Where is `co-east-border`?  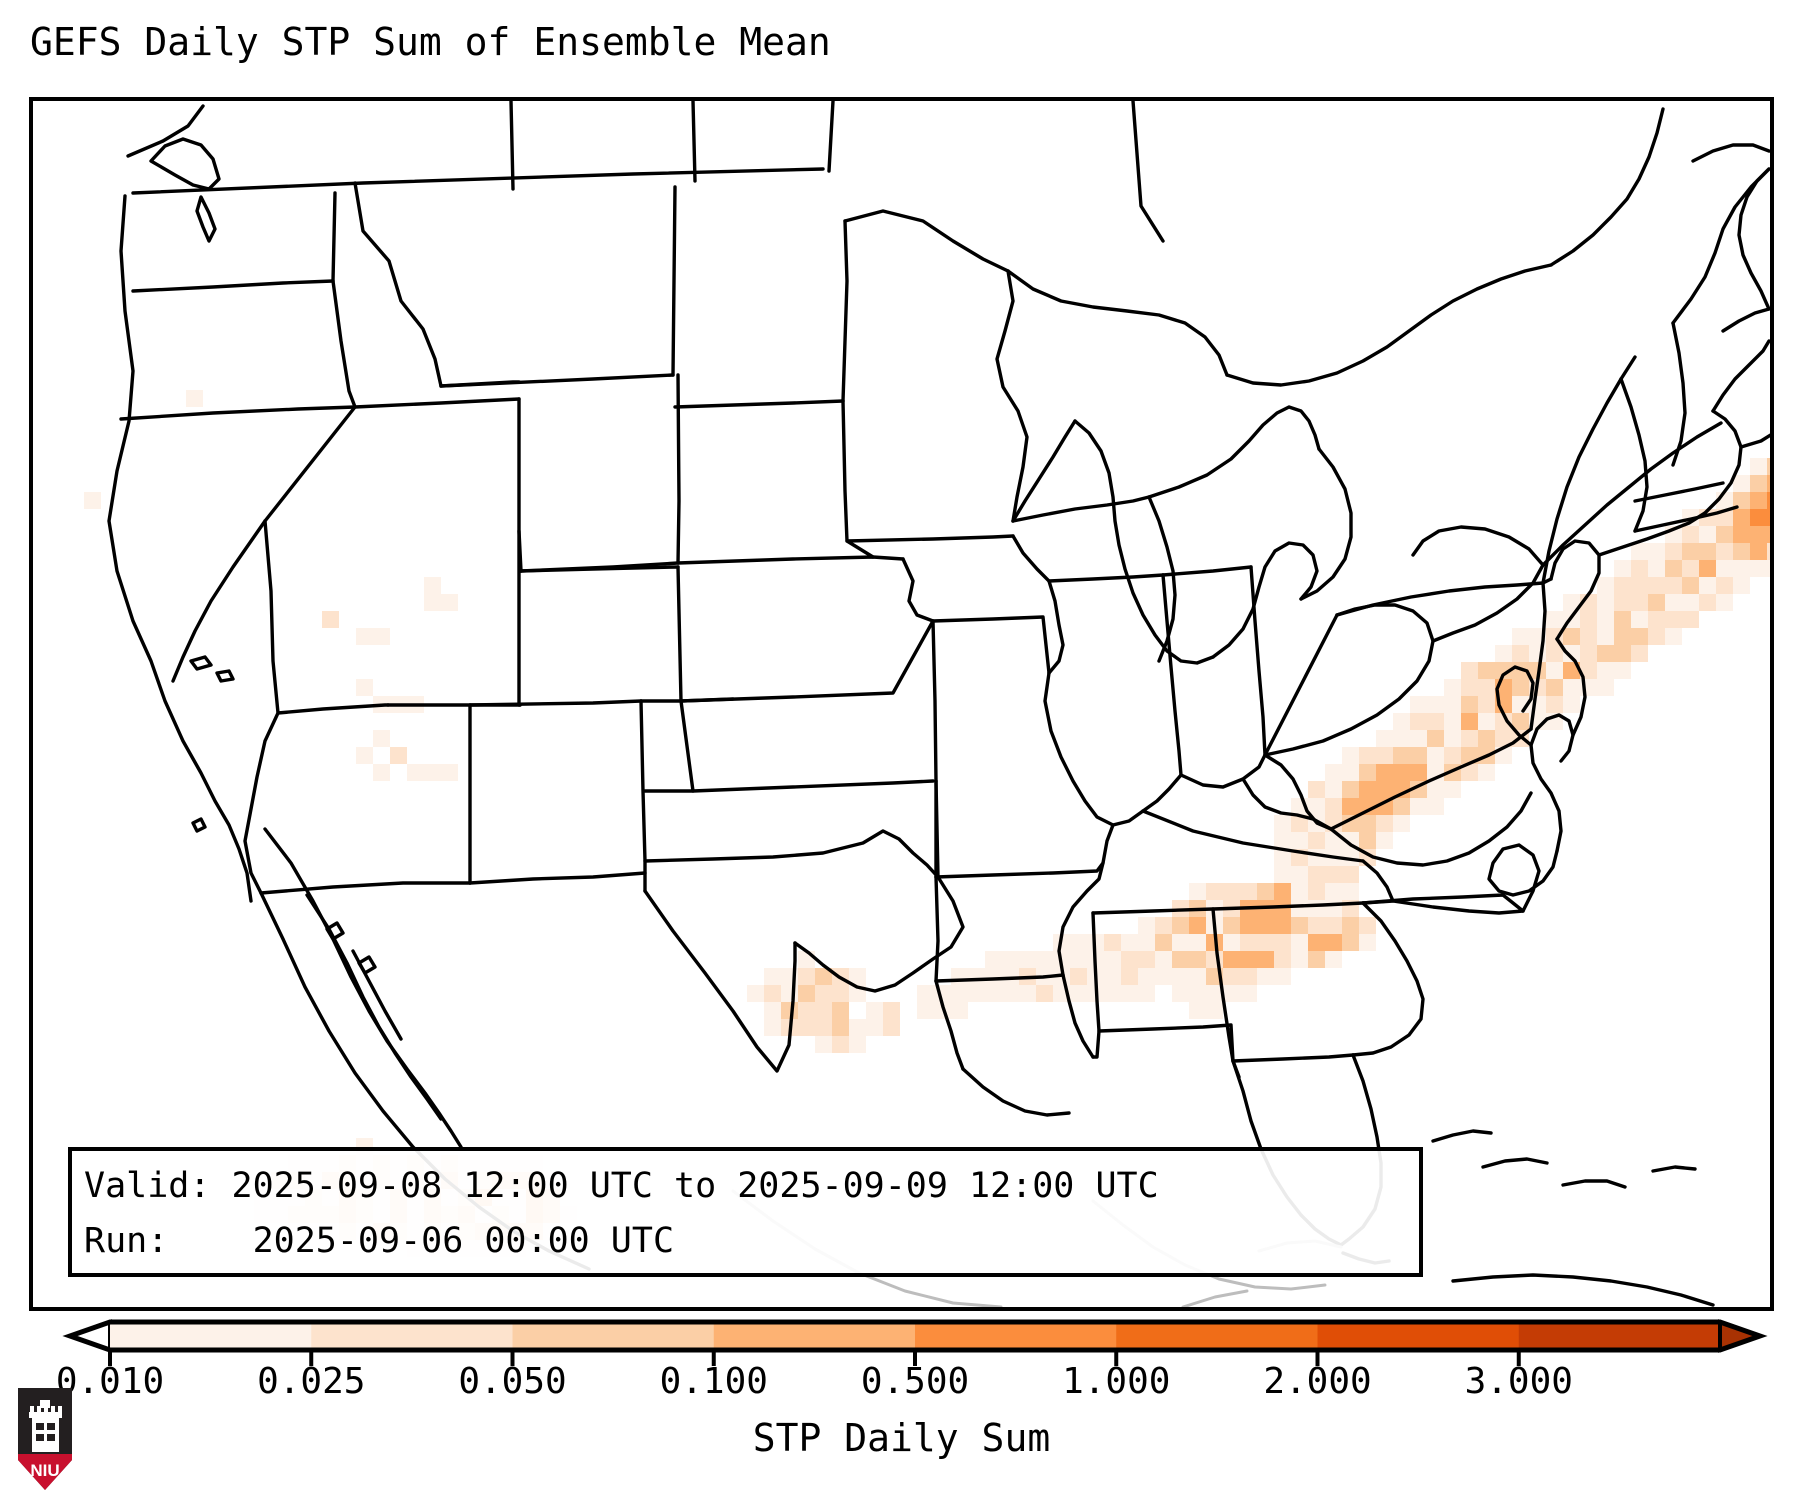
co-east-border is located at coordinates (679, 634).